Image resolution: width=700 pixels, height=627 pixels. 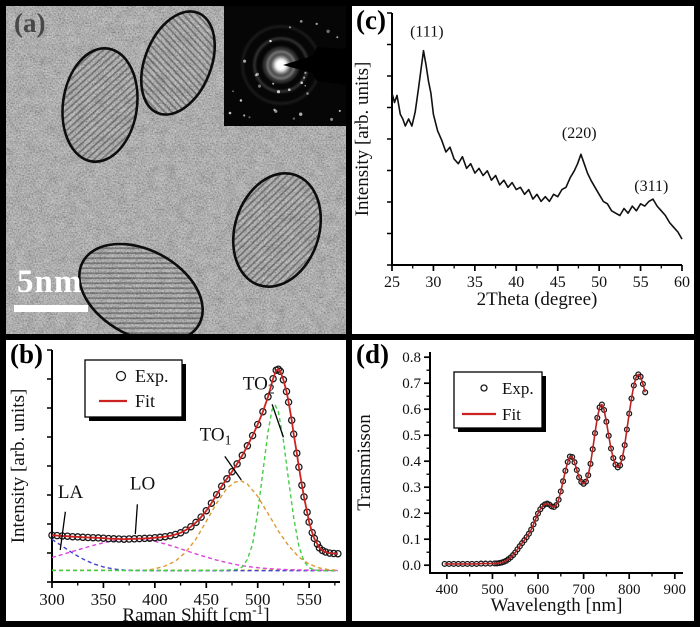 I want to click on panel-b-label: (b), so click(x=26, y=354).